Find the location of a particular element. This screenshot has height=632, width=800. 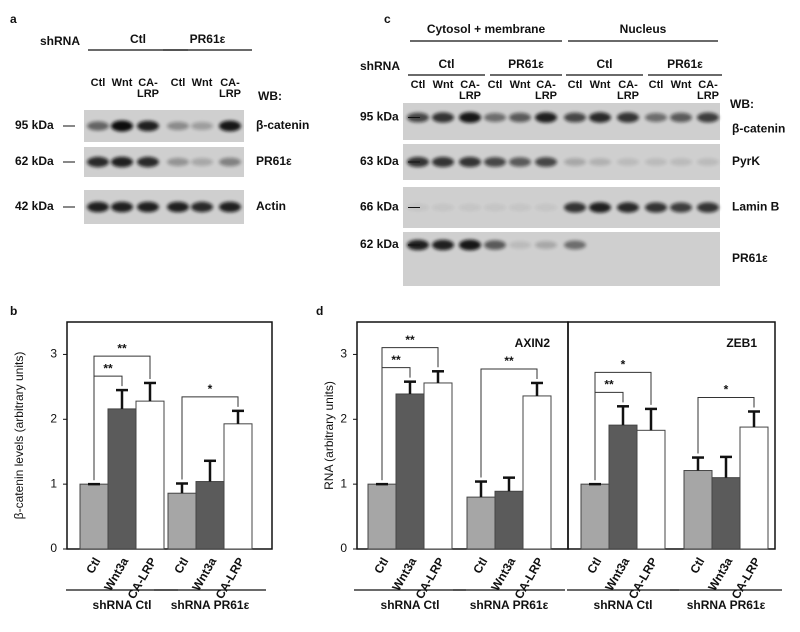

y-tick-label: 1 is located at coordinates (343, 483).